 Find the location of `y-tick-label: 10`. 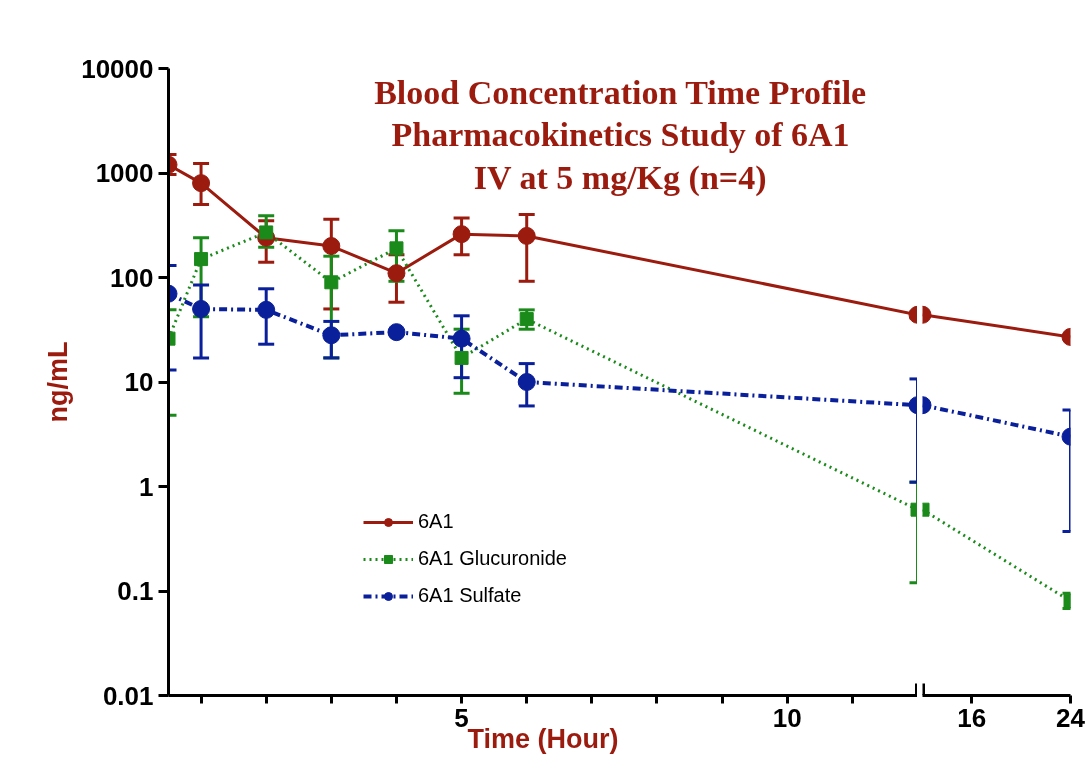

y-tick-label: 10 is located at coordinates (139, 382).